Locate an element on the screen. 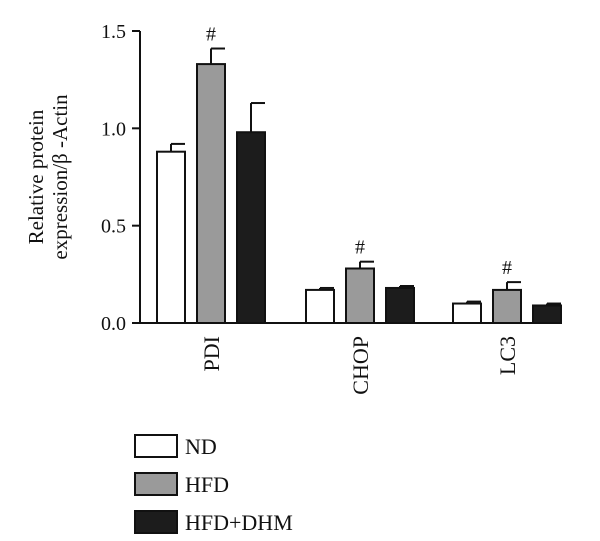  legend: ND HFD HFD+DHM is located at coordinates (213, 484).